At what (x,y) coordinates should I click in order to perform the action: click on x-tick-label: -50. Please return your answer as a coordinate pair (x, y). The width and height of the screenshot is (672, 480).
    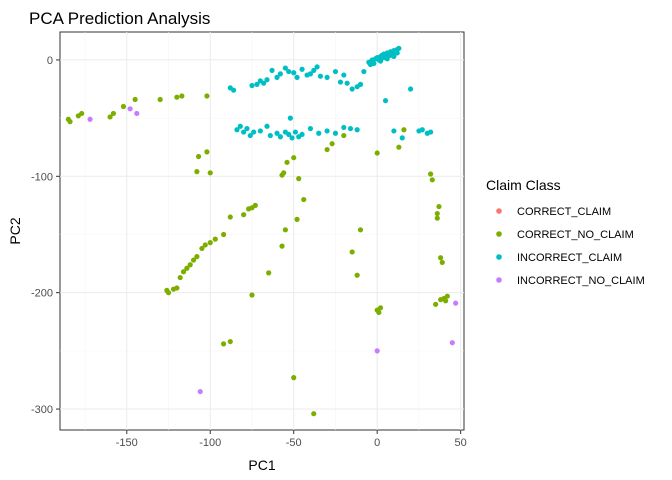
    Looking at the image, I should click on (294, 443).